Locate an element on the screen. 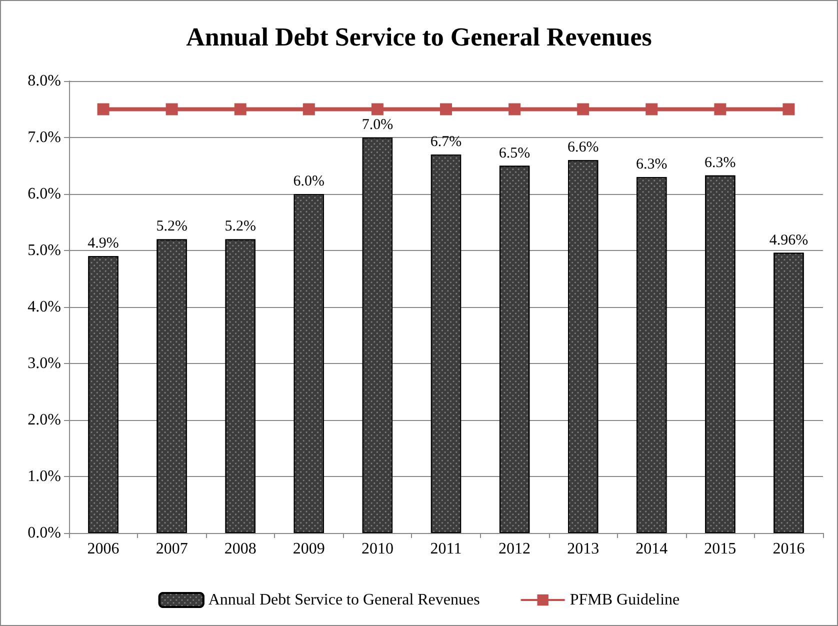 The height and width of the screenshot is (626, 838). x-tick-label: 2016 is located at coordinates (788, 549).